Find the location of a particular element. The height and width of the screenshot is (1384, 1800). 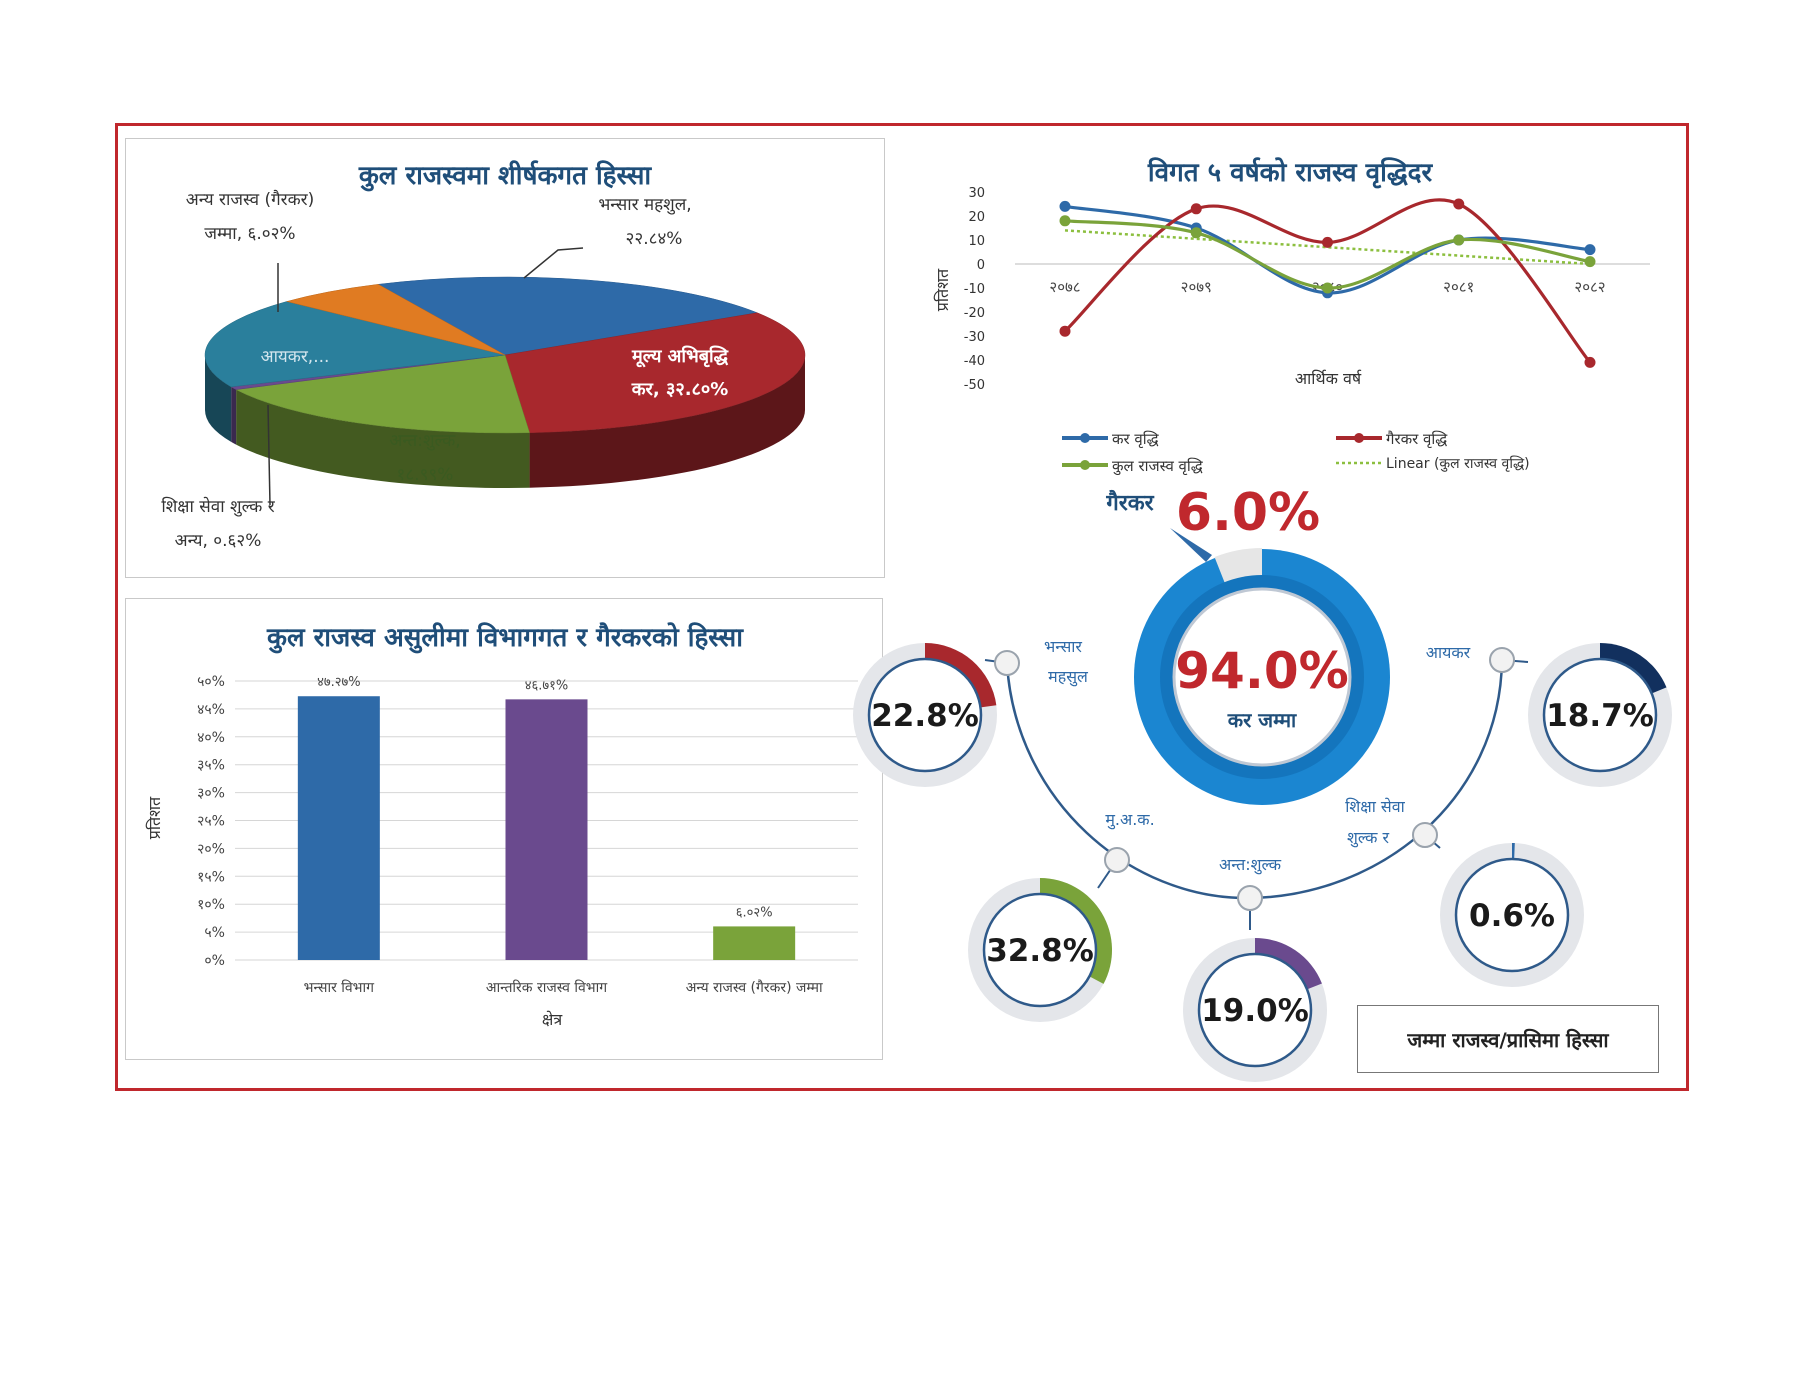

excise-ring-center is located at coordinates (1255, 1010).